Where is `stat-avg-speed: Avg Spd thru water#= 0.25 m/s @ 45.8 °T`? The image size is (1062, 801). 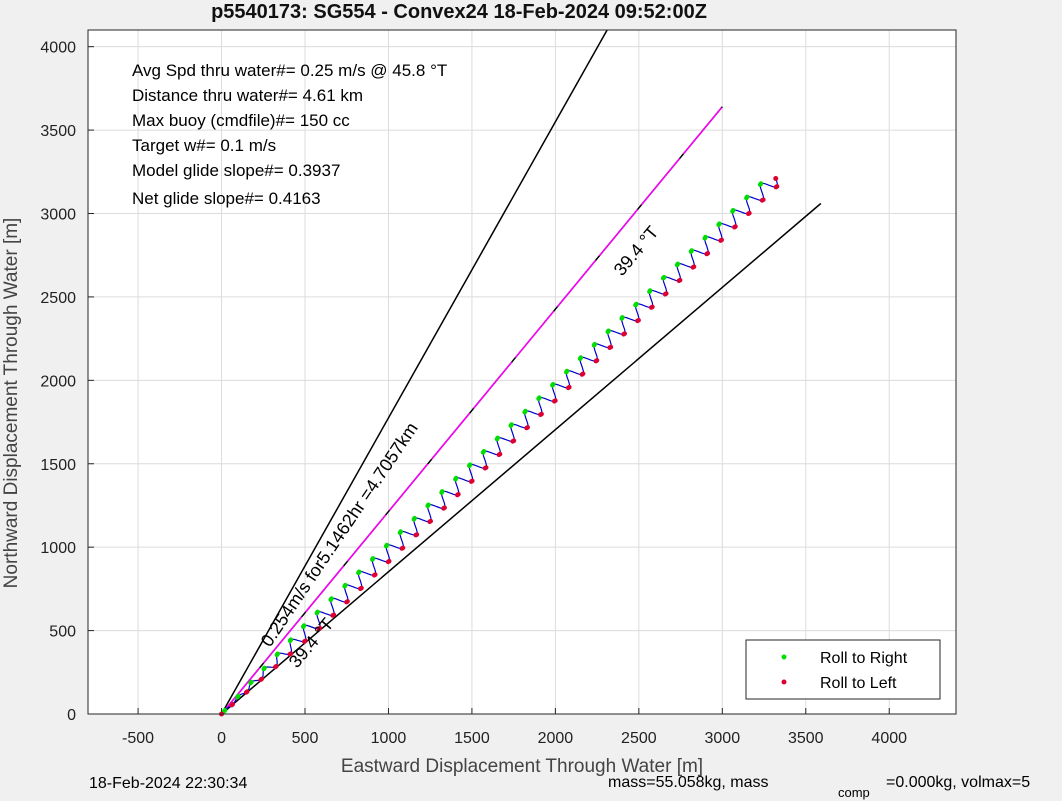
stat-avg-speed: Avg Spd thru water#= 0.25 m/s @ 45.8 °T is located at coordinates (289, 70).